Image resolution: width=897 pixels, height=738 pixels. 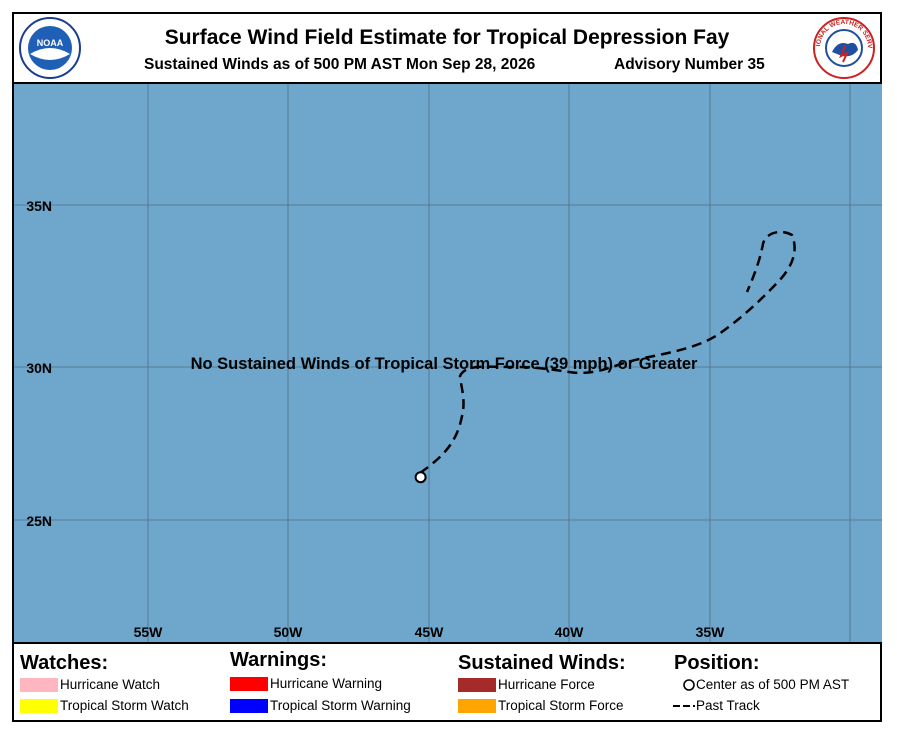 I want to click on hurricane-warning-label: Hurricane Warning, so click(x=326, y=683).